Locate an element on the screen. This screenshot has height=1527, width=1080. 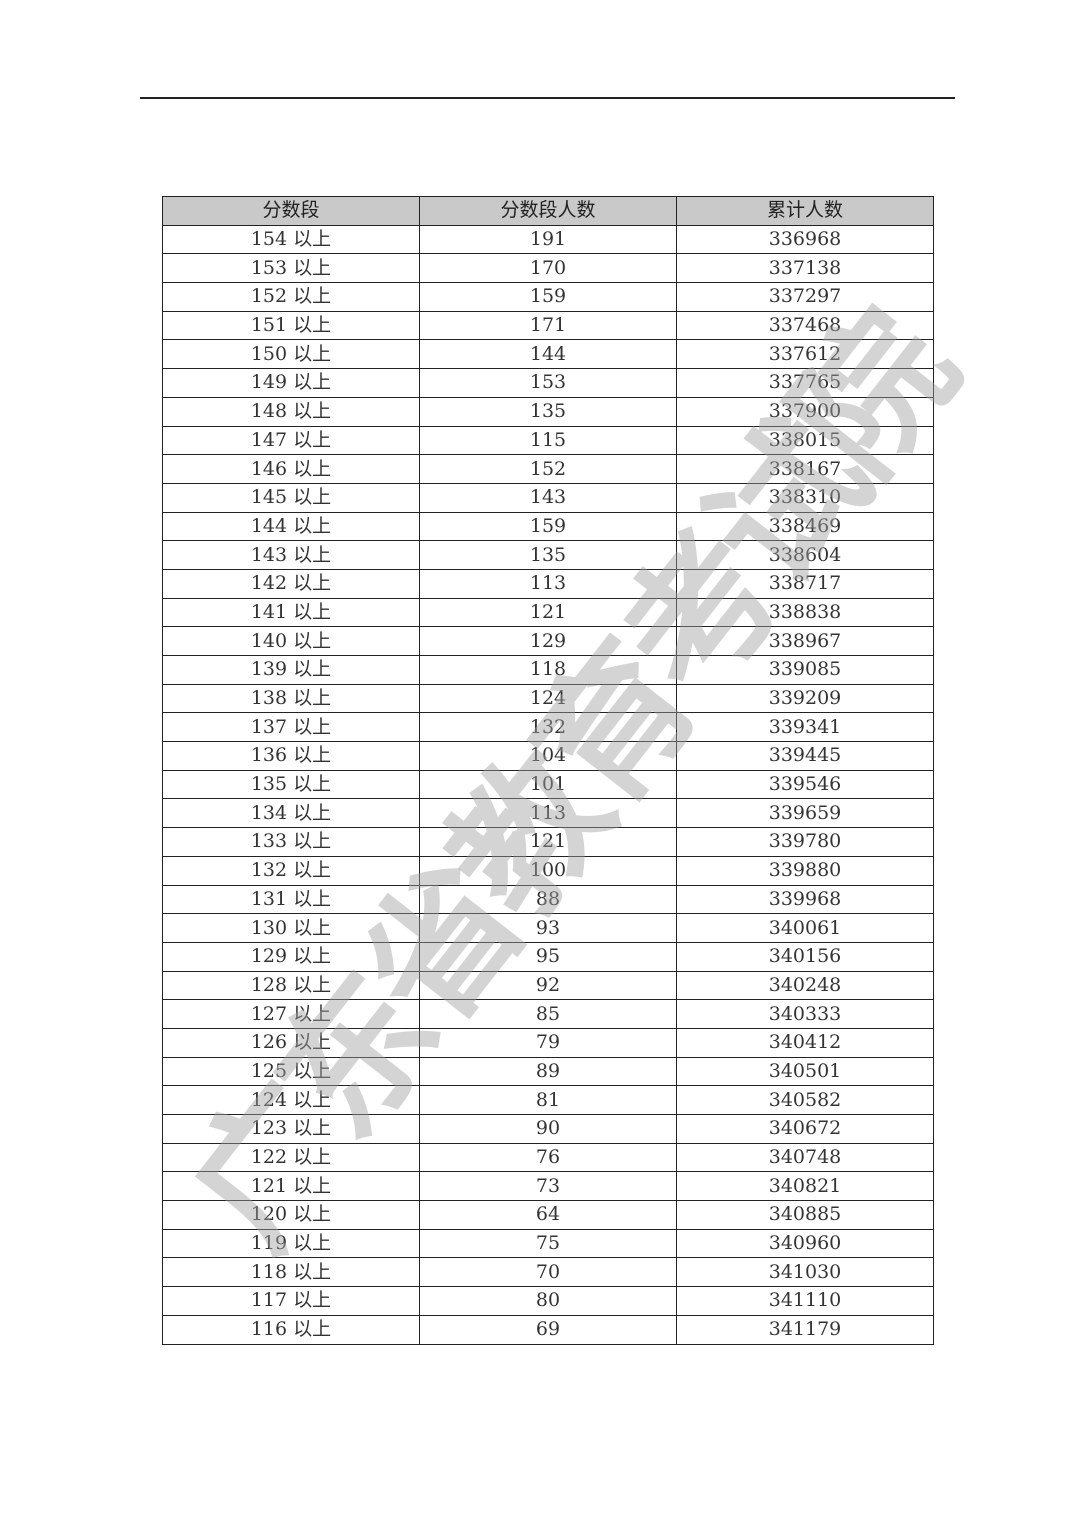
cumulative-cell: 340412 is located at coordinates (805, 1042).